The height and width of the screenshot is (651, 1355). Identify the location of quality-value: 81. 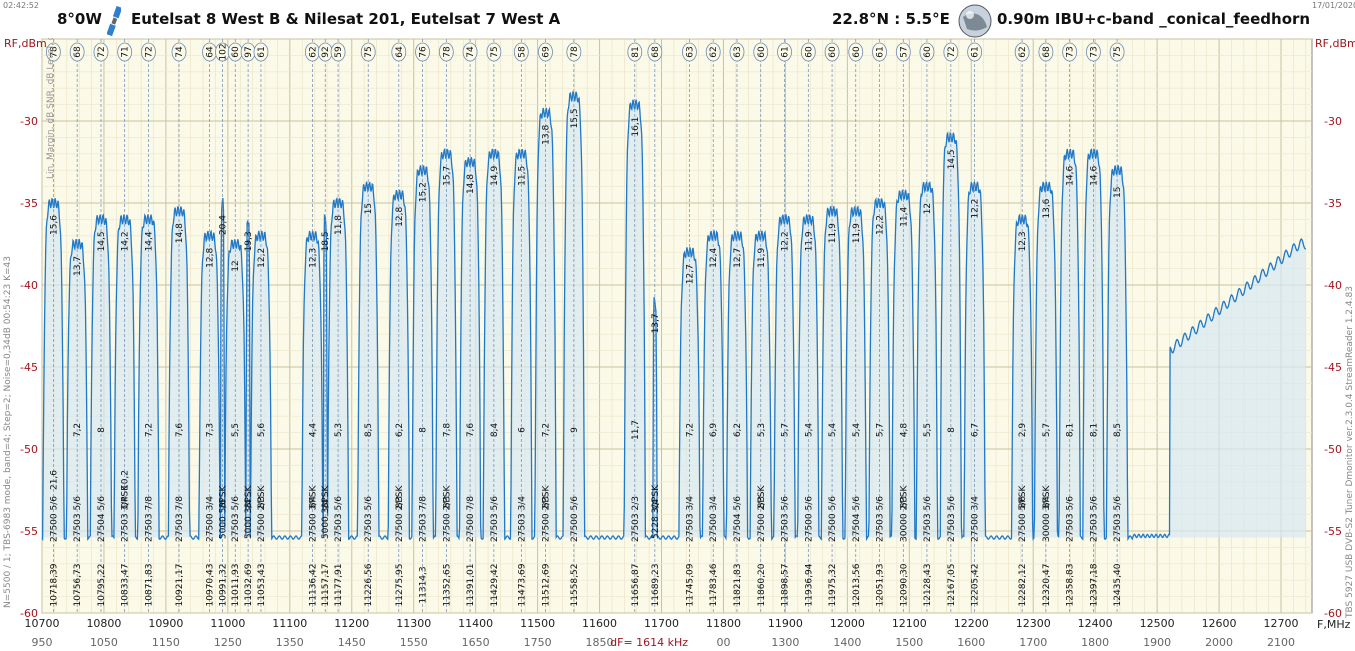
(636, 51).